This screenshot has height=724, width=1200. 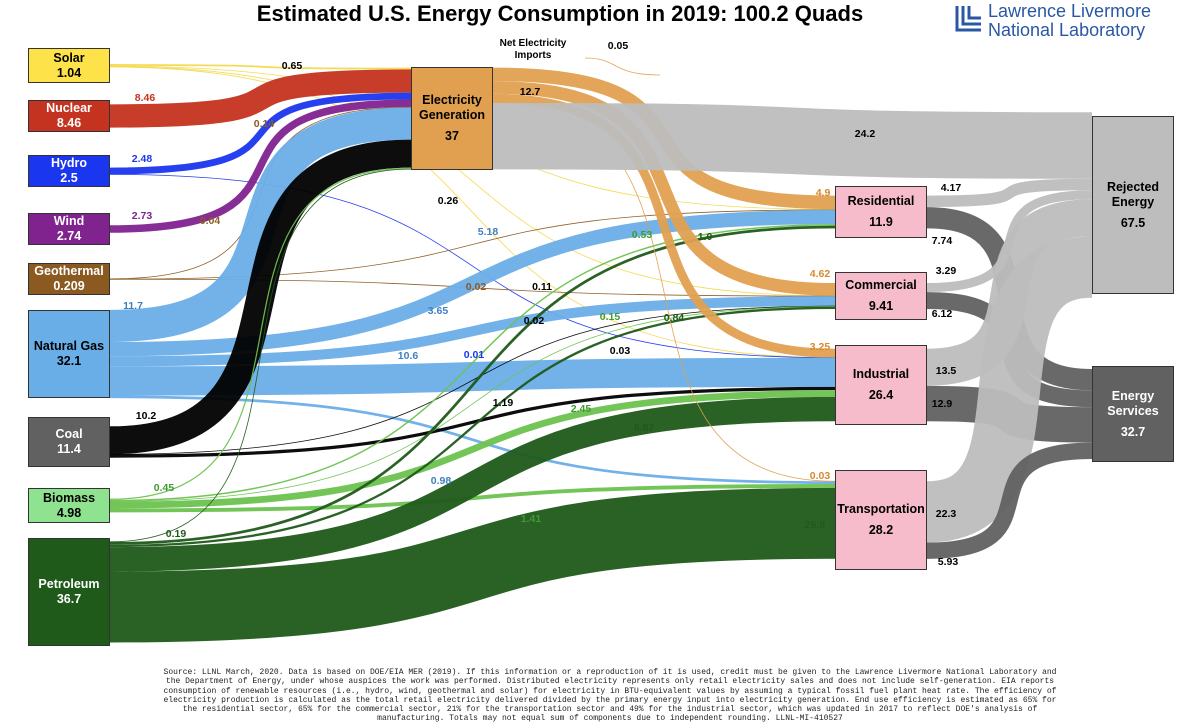 What do you see at coordinates (942, 241) in the screenshot?
I see `flow-label: 7.74` at bounding box center [942, 241].